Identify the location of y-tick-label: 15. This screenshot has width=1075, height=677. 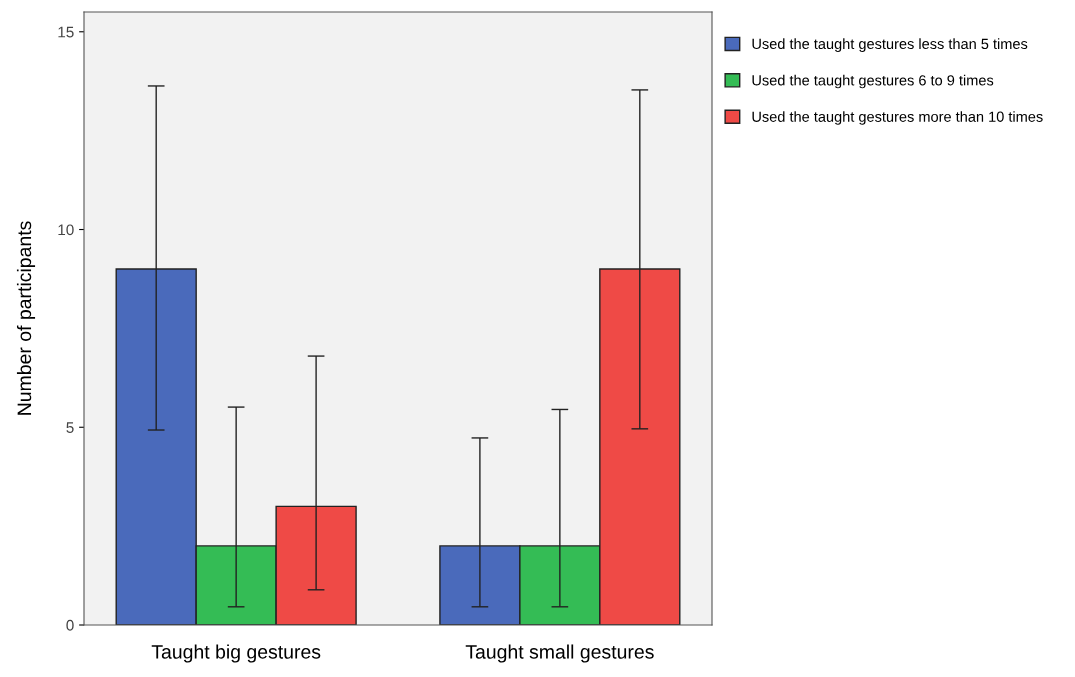
(66, 32).